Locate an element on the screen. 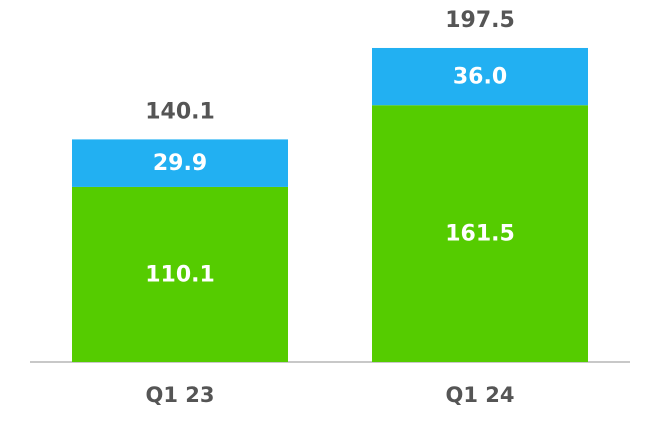  value-label: 110.1 is located at coordinates (180, 274).